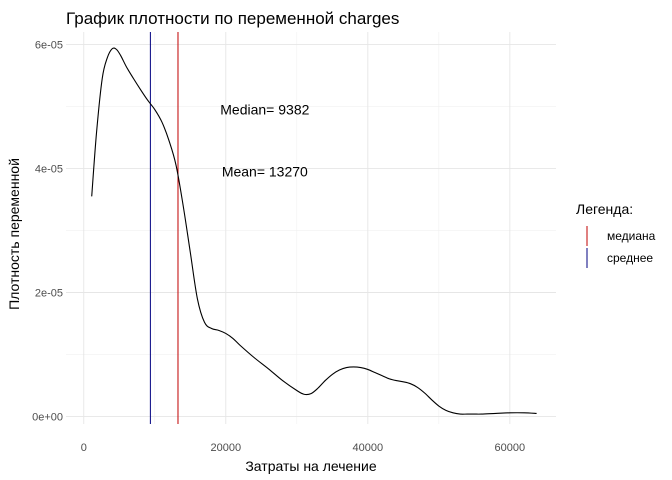 This screenshot has width=672, height=480. Describe the element at coordinates (631, 236) in the screenshot. I see `legend-label: медиана` at that location.